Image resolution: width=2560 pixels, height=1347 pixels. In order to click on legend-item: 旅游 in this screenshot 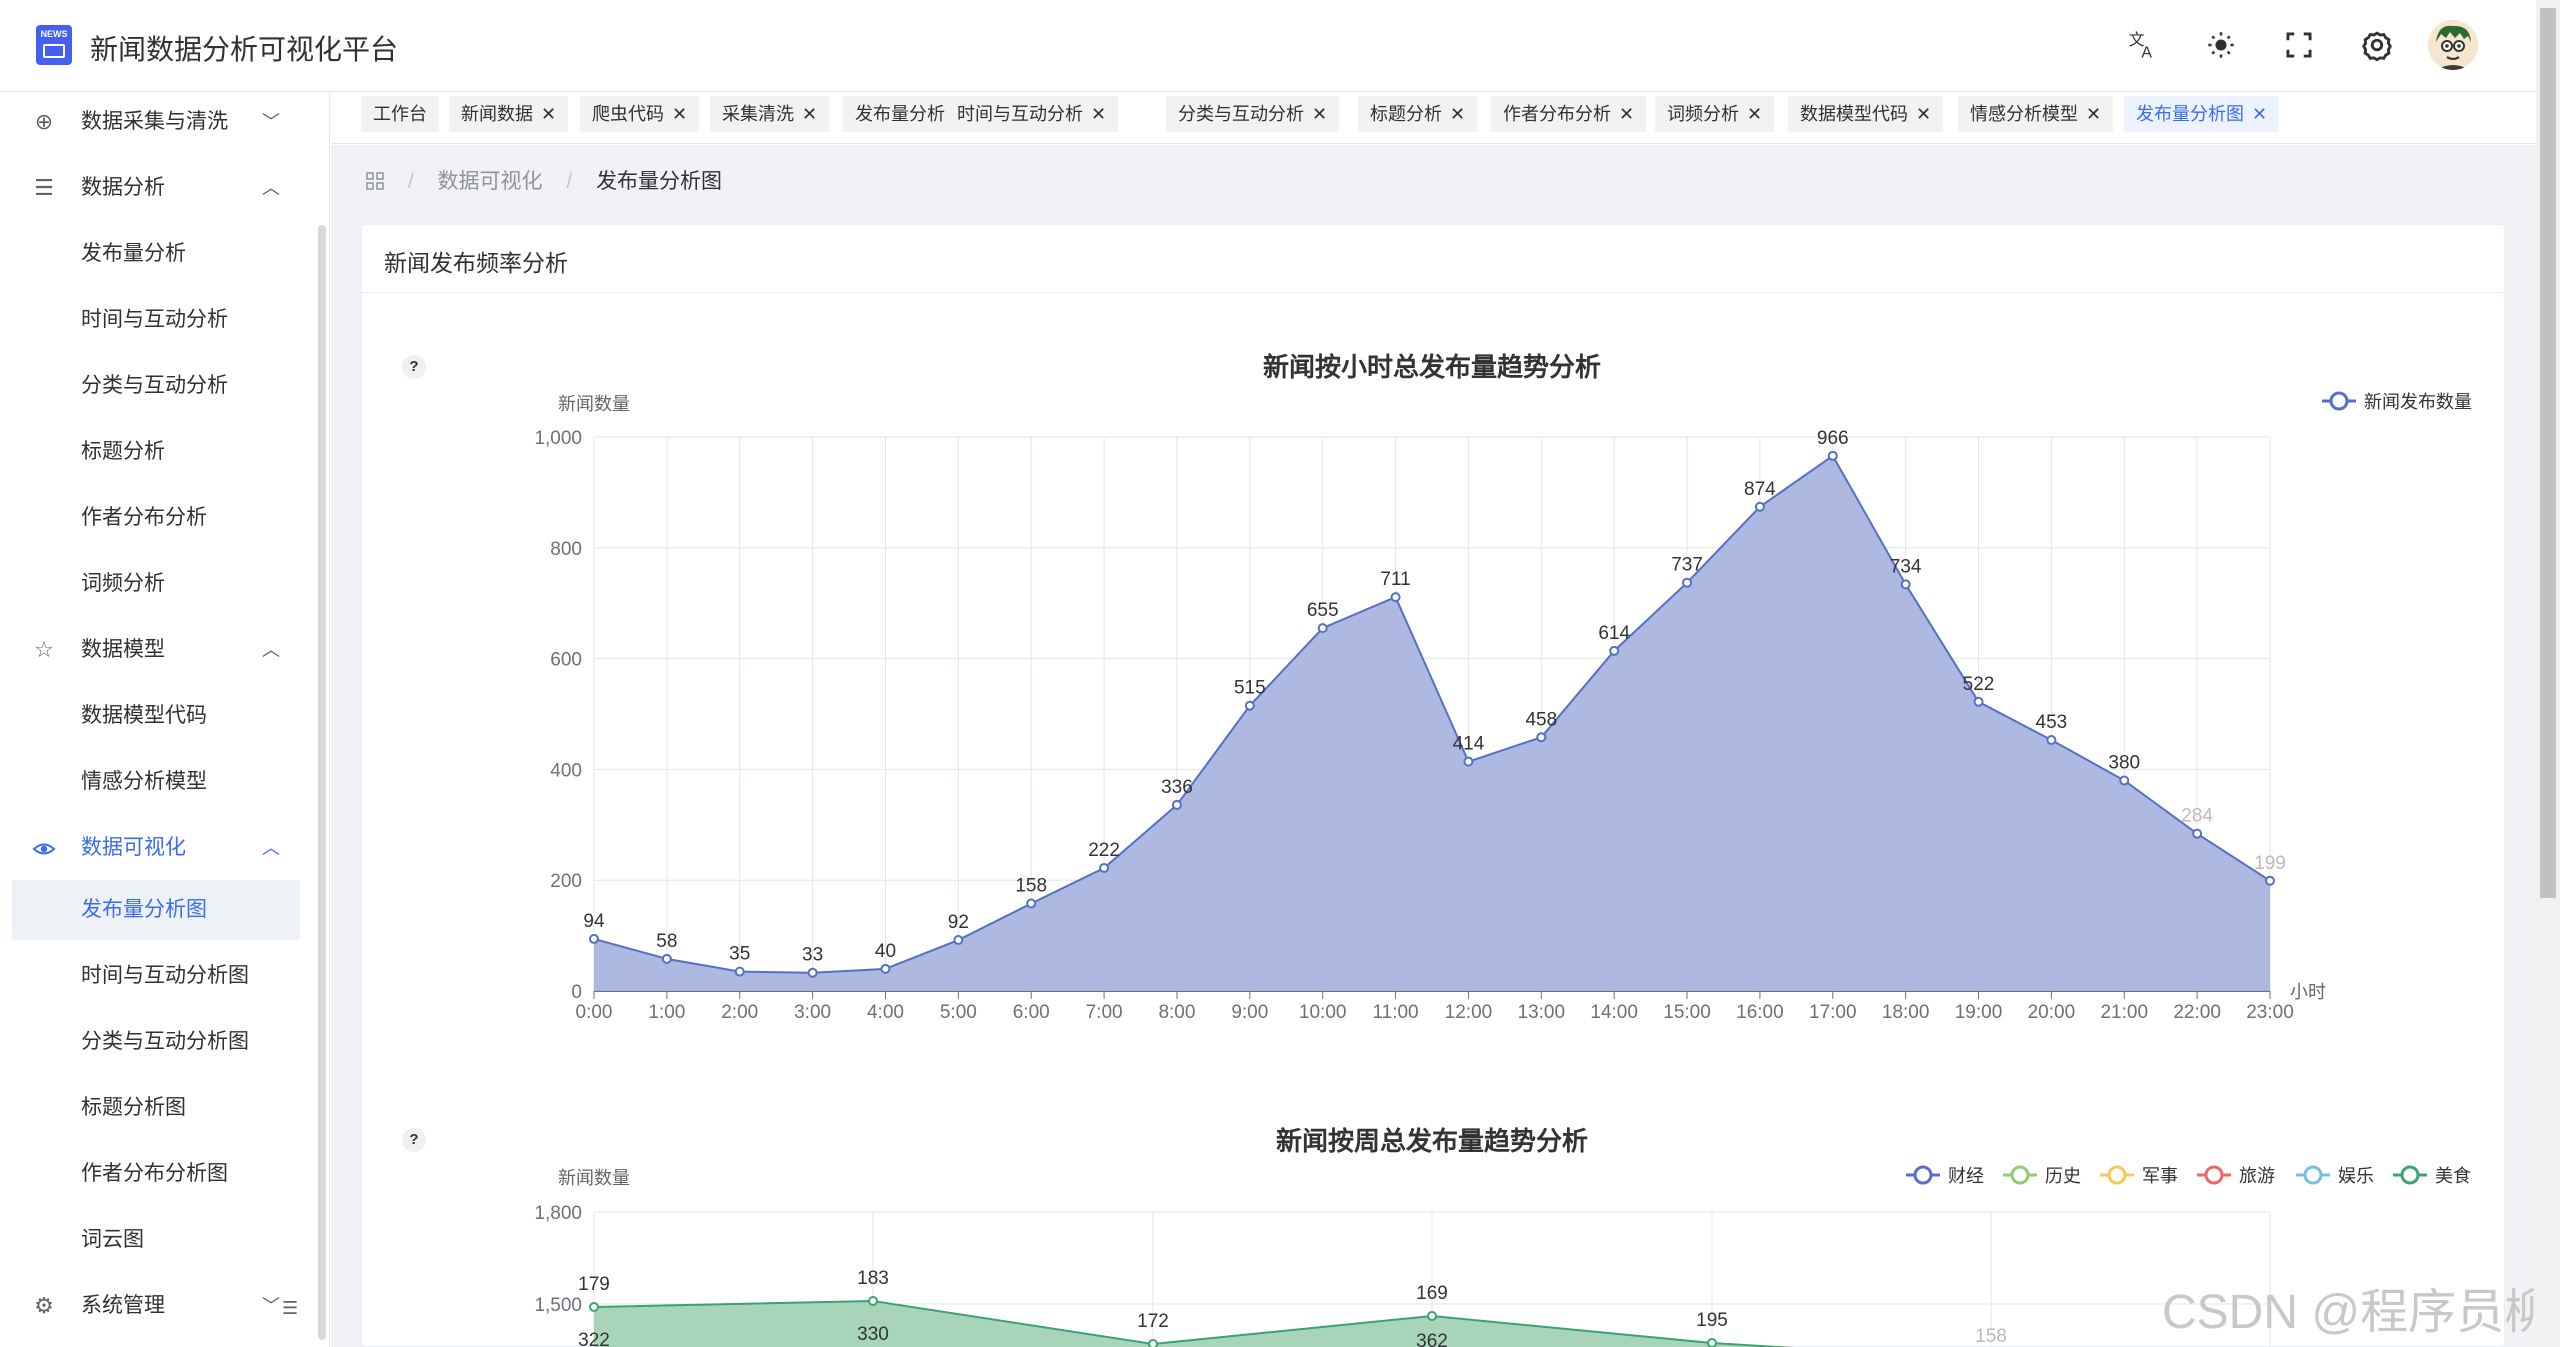, I will do `click(2236, 1175)`.